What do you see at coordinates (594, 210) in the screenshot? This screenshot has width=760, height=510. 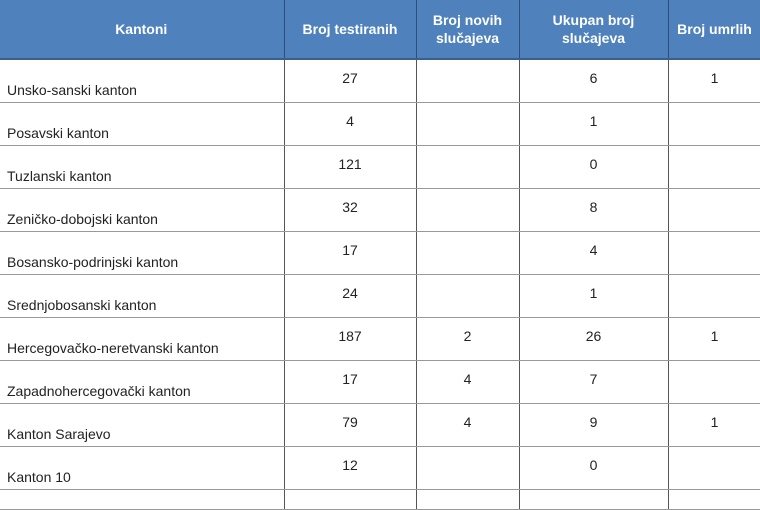 I see `cell-total: 8` at bounding box center [594, 210].